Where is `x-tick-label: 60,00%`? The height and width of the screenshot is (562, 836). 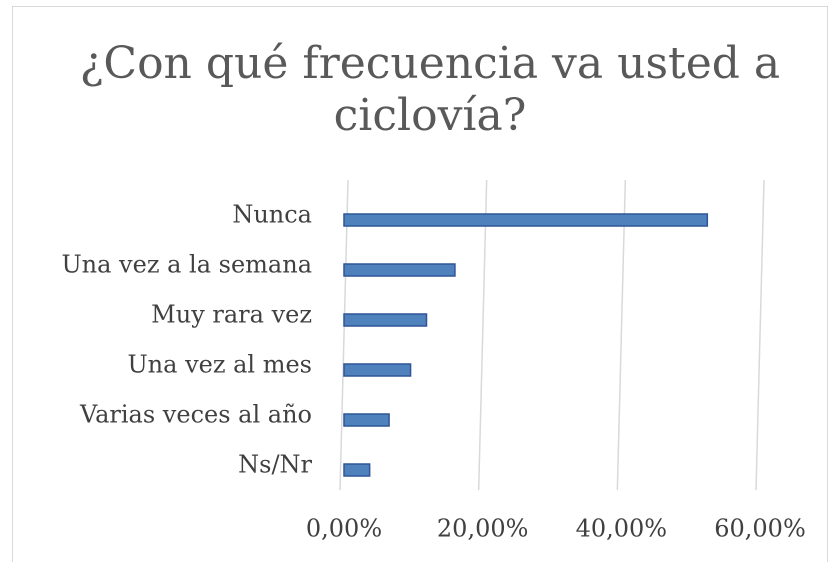
x-tick-label: 60,00% is located at coordinates (760, 529).